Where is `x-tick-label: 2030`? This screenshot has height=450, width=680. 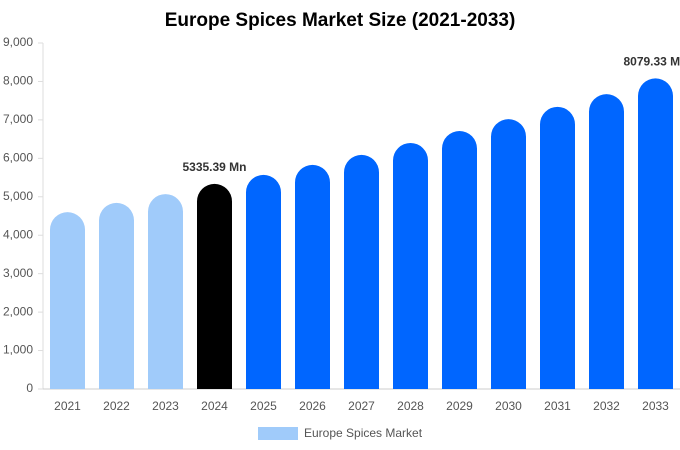
x-tick-label: 2030 is located at coordinates (508, 406).